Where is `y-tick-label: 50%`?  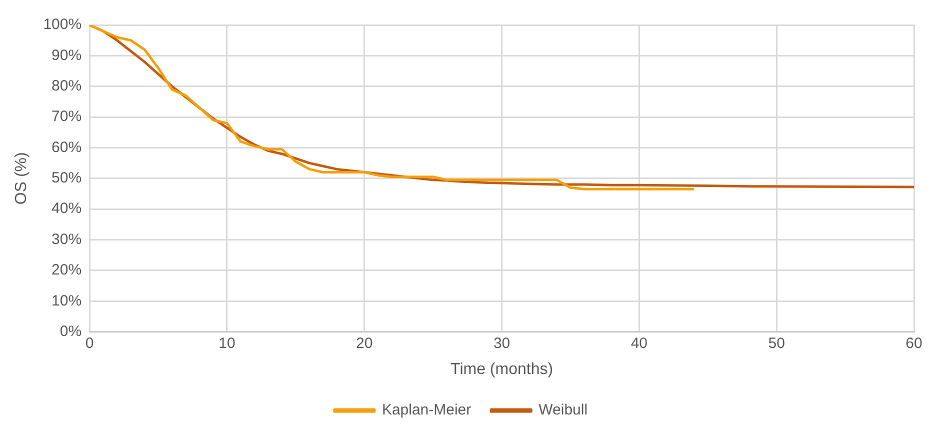 y-tick-label: 50% is located at coordinates (67, 178).